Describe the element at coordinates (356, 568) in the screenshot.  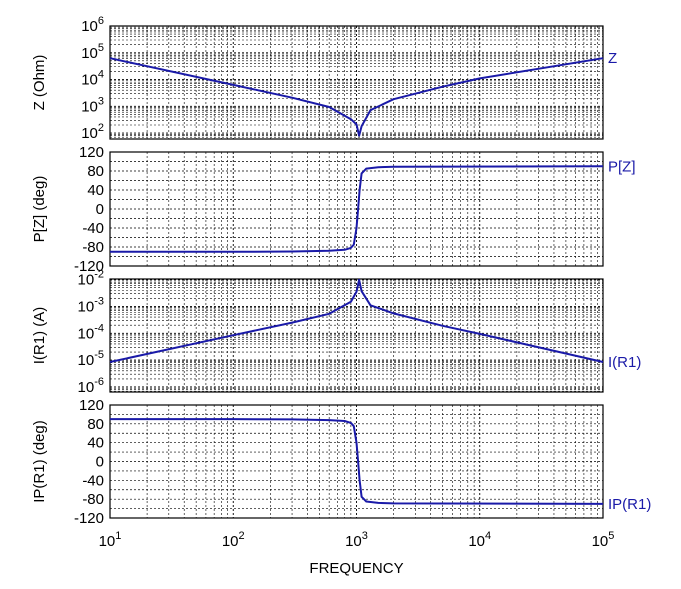
I see `x-axis-label: FREQUENCY` at that location.